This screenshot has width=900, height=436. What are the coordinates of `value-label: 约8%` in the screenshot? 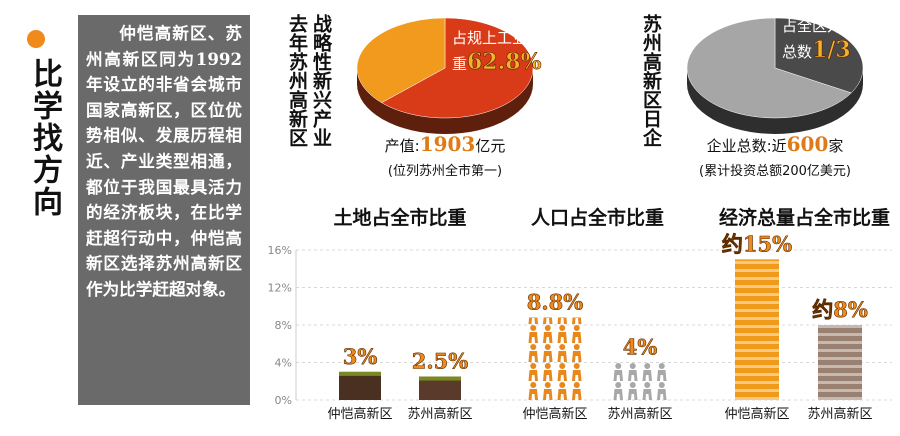 It's located at (840, 309).